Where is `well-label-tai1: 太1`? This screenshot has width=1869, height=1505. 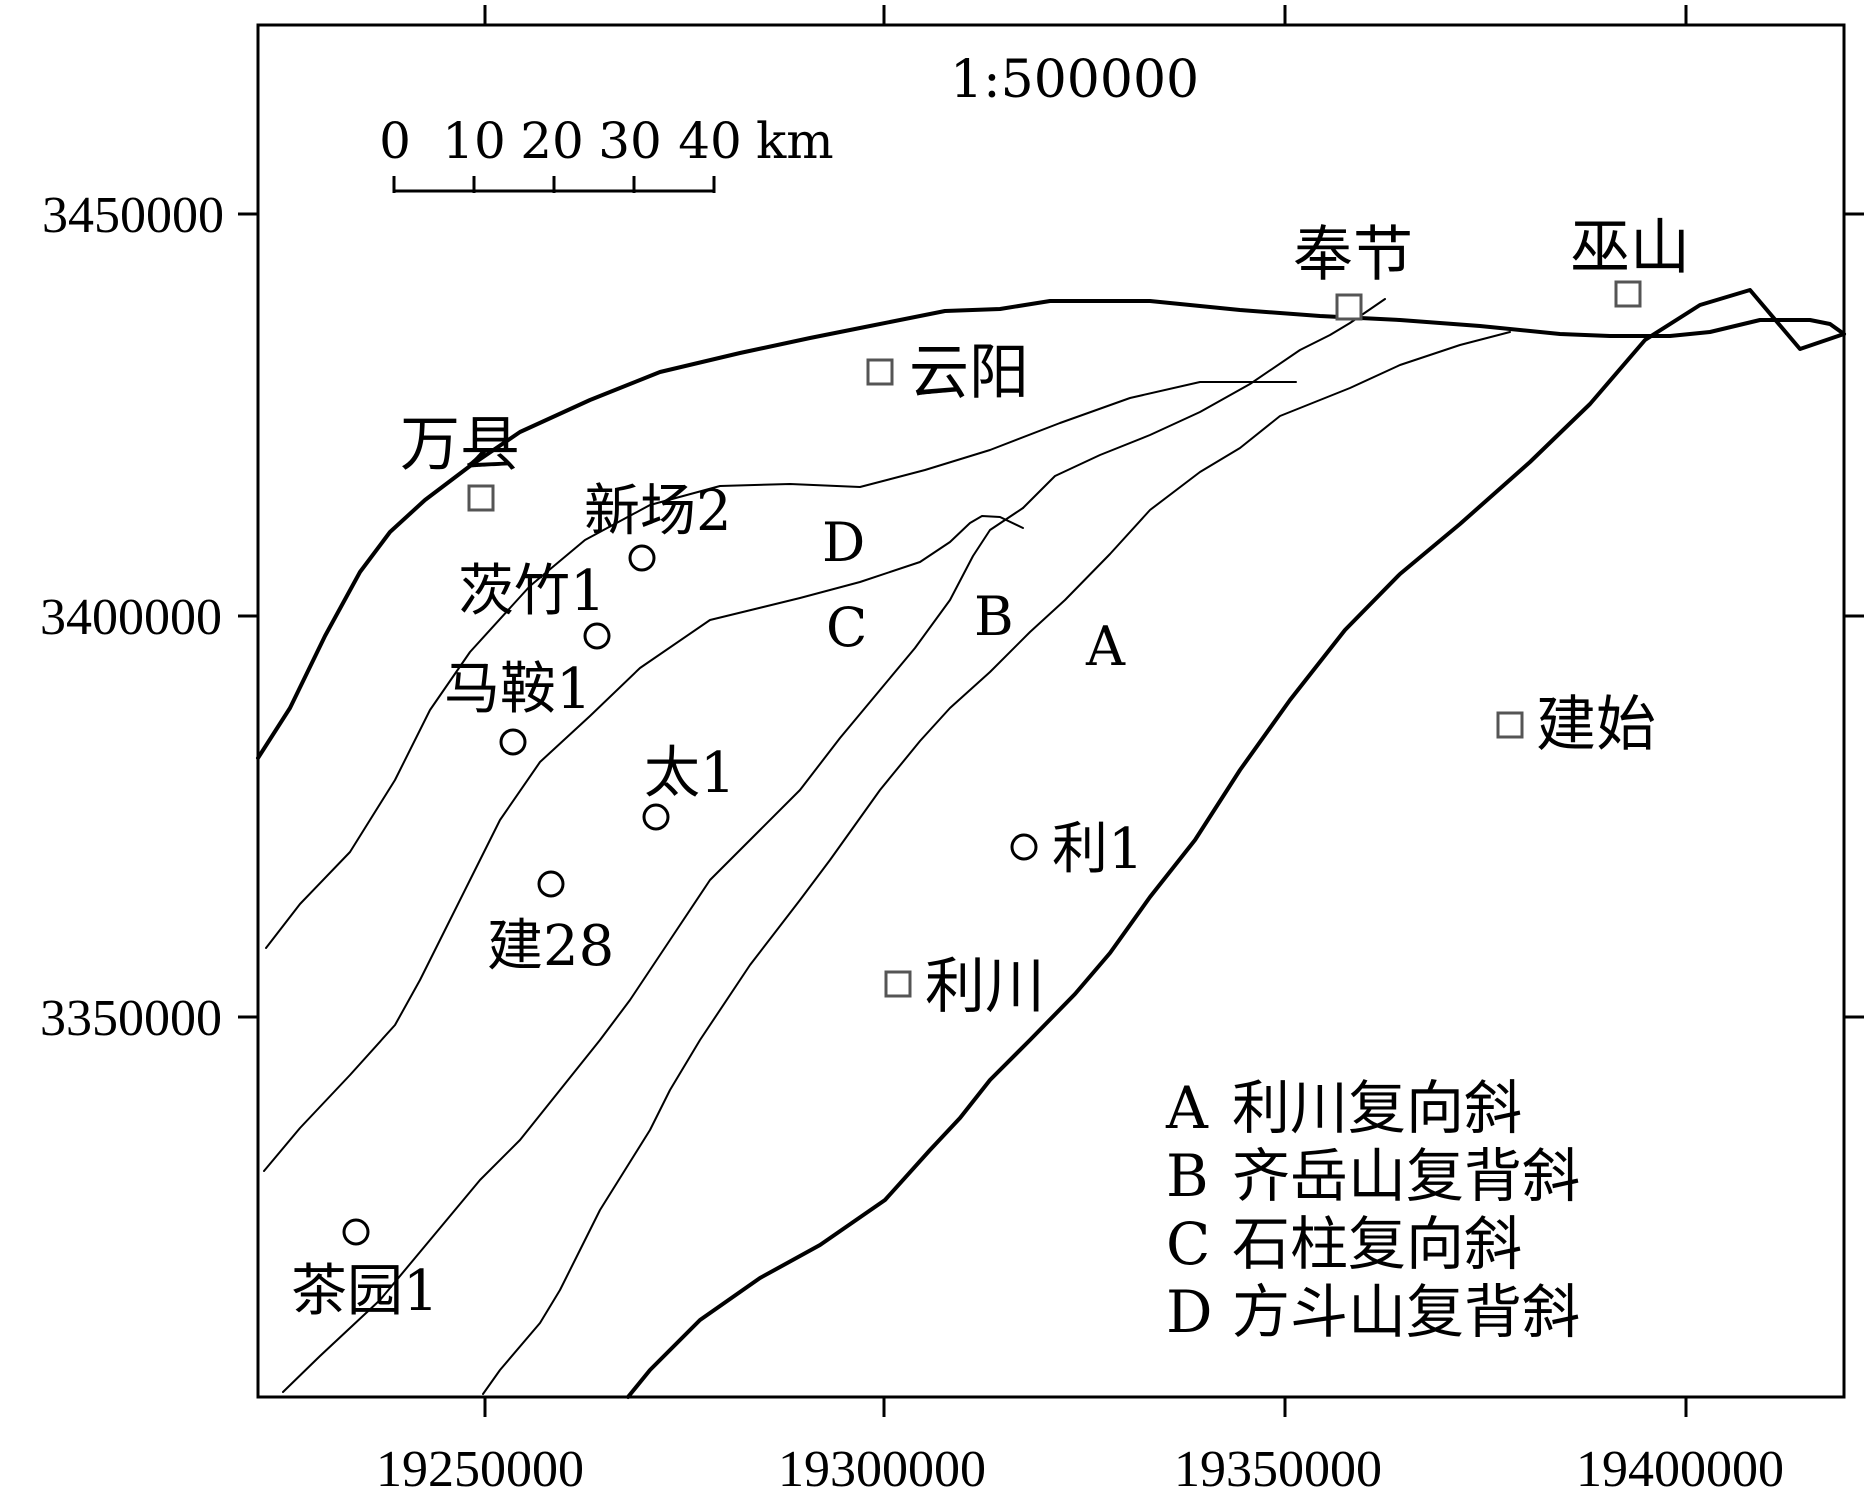
well-label-tai1: 太1 is located at coordinates (690, 773).